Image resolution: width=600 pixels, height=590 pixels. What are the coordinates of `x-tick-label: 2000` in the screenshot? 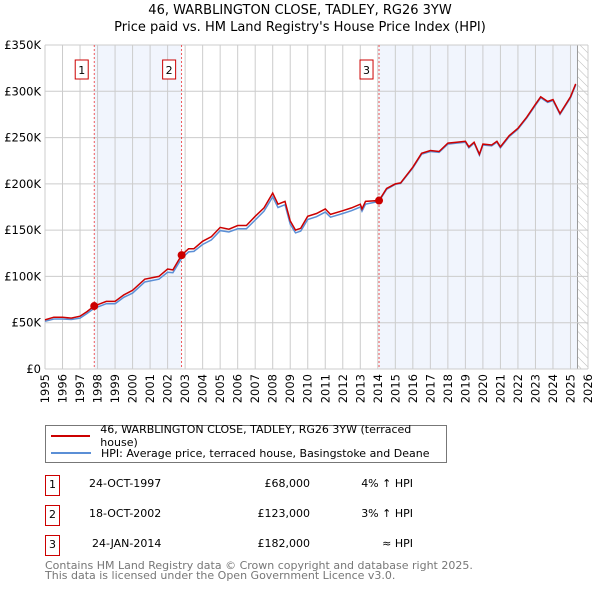 It's located at (133, 388).